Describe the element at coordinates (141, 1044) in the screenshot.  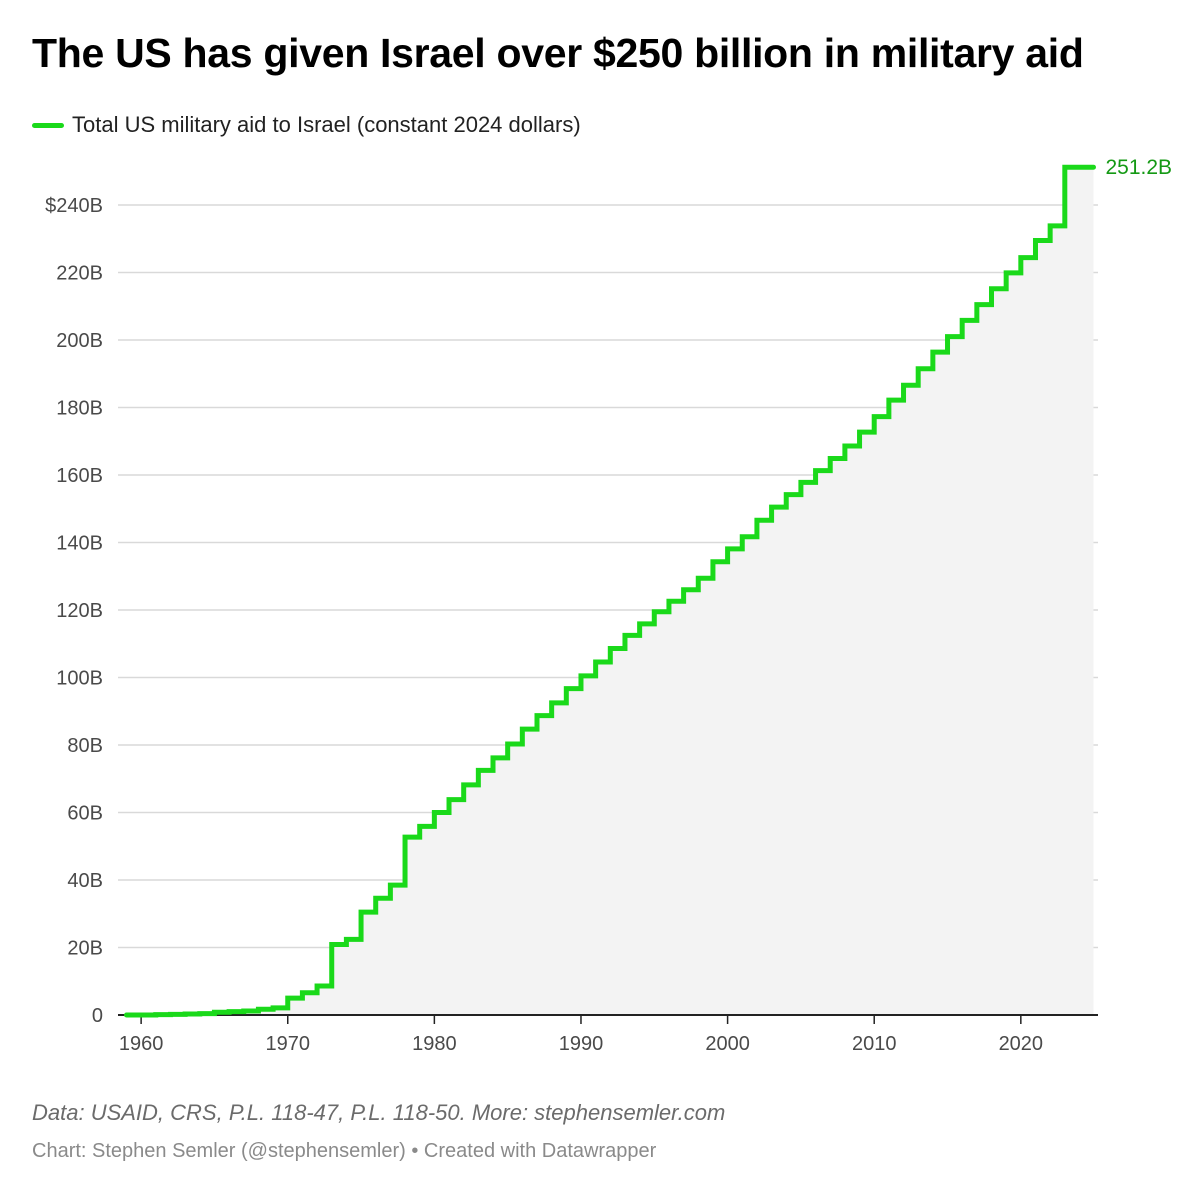
I see `x-tick-label: 1960` at that location.